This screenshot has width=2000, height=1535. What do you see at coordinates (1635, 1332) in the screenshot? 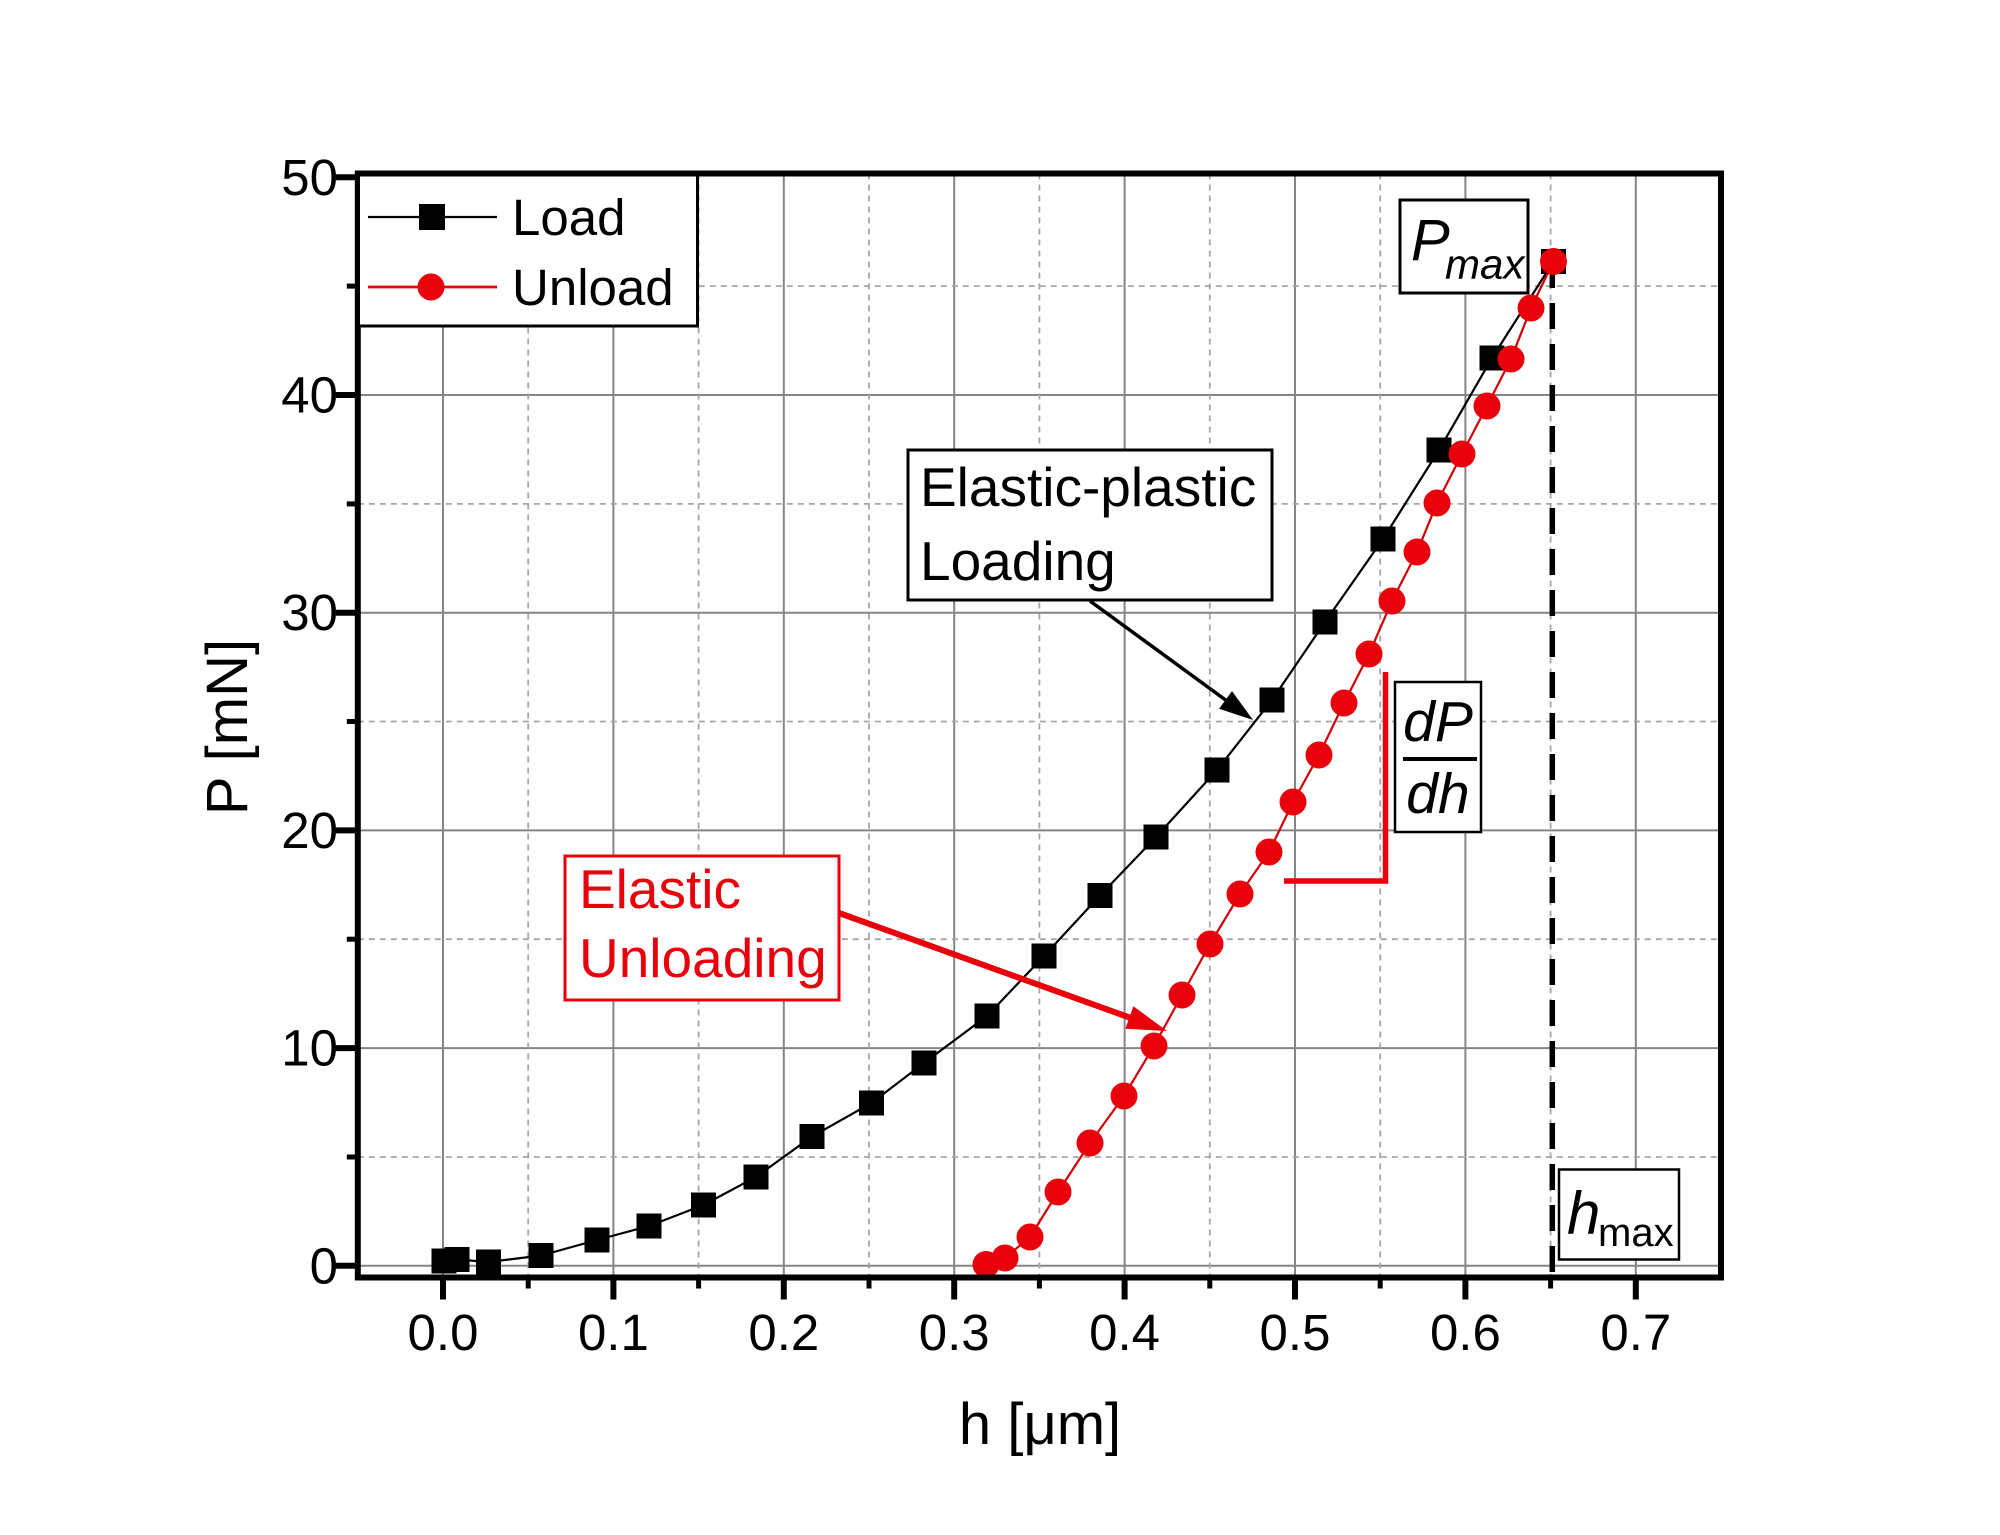
I see `svg-text: 0.7` at bounding box center [1635, 1332].